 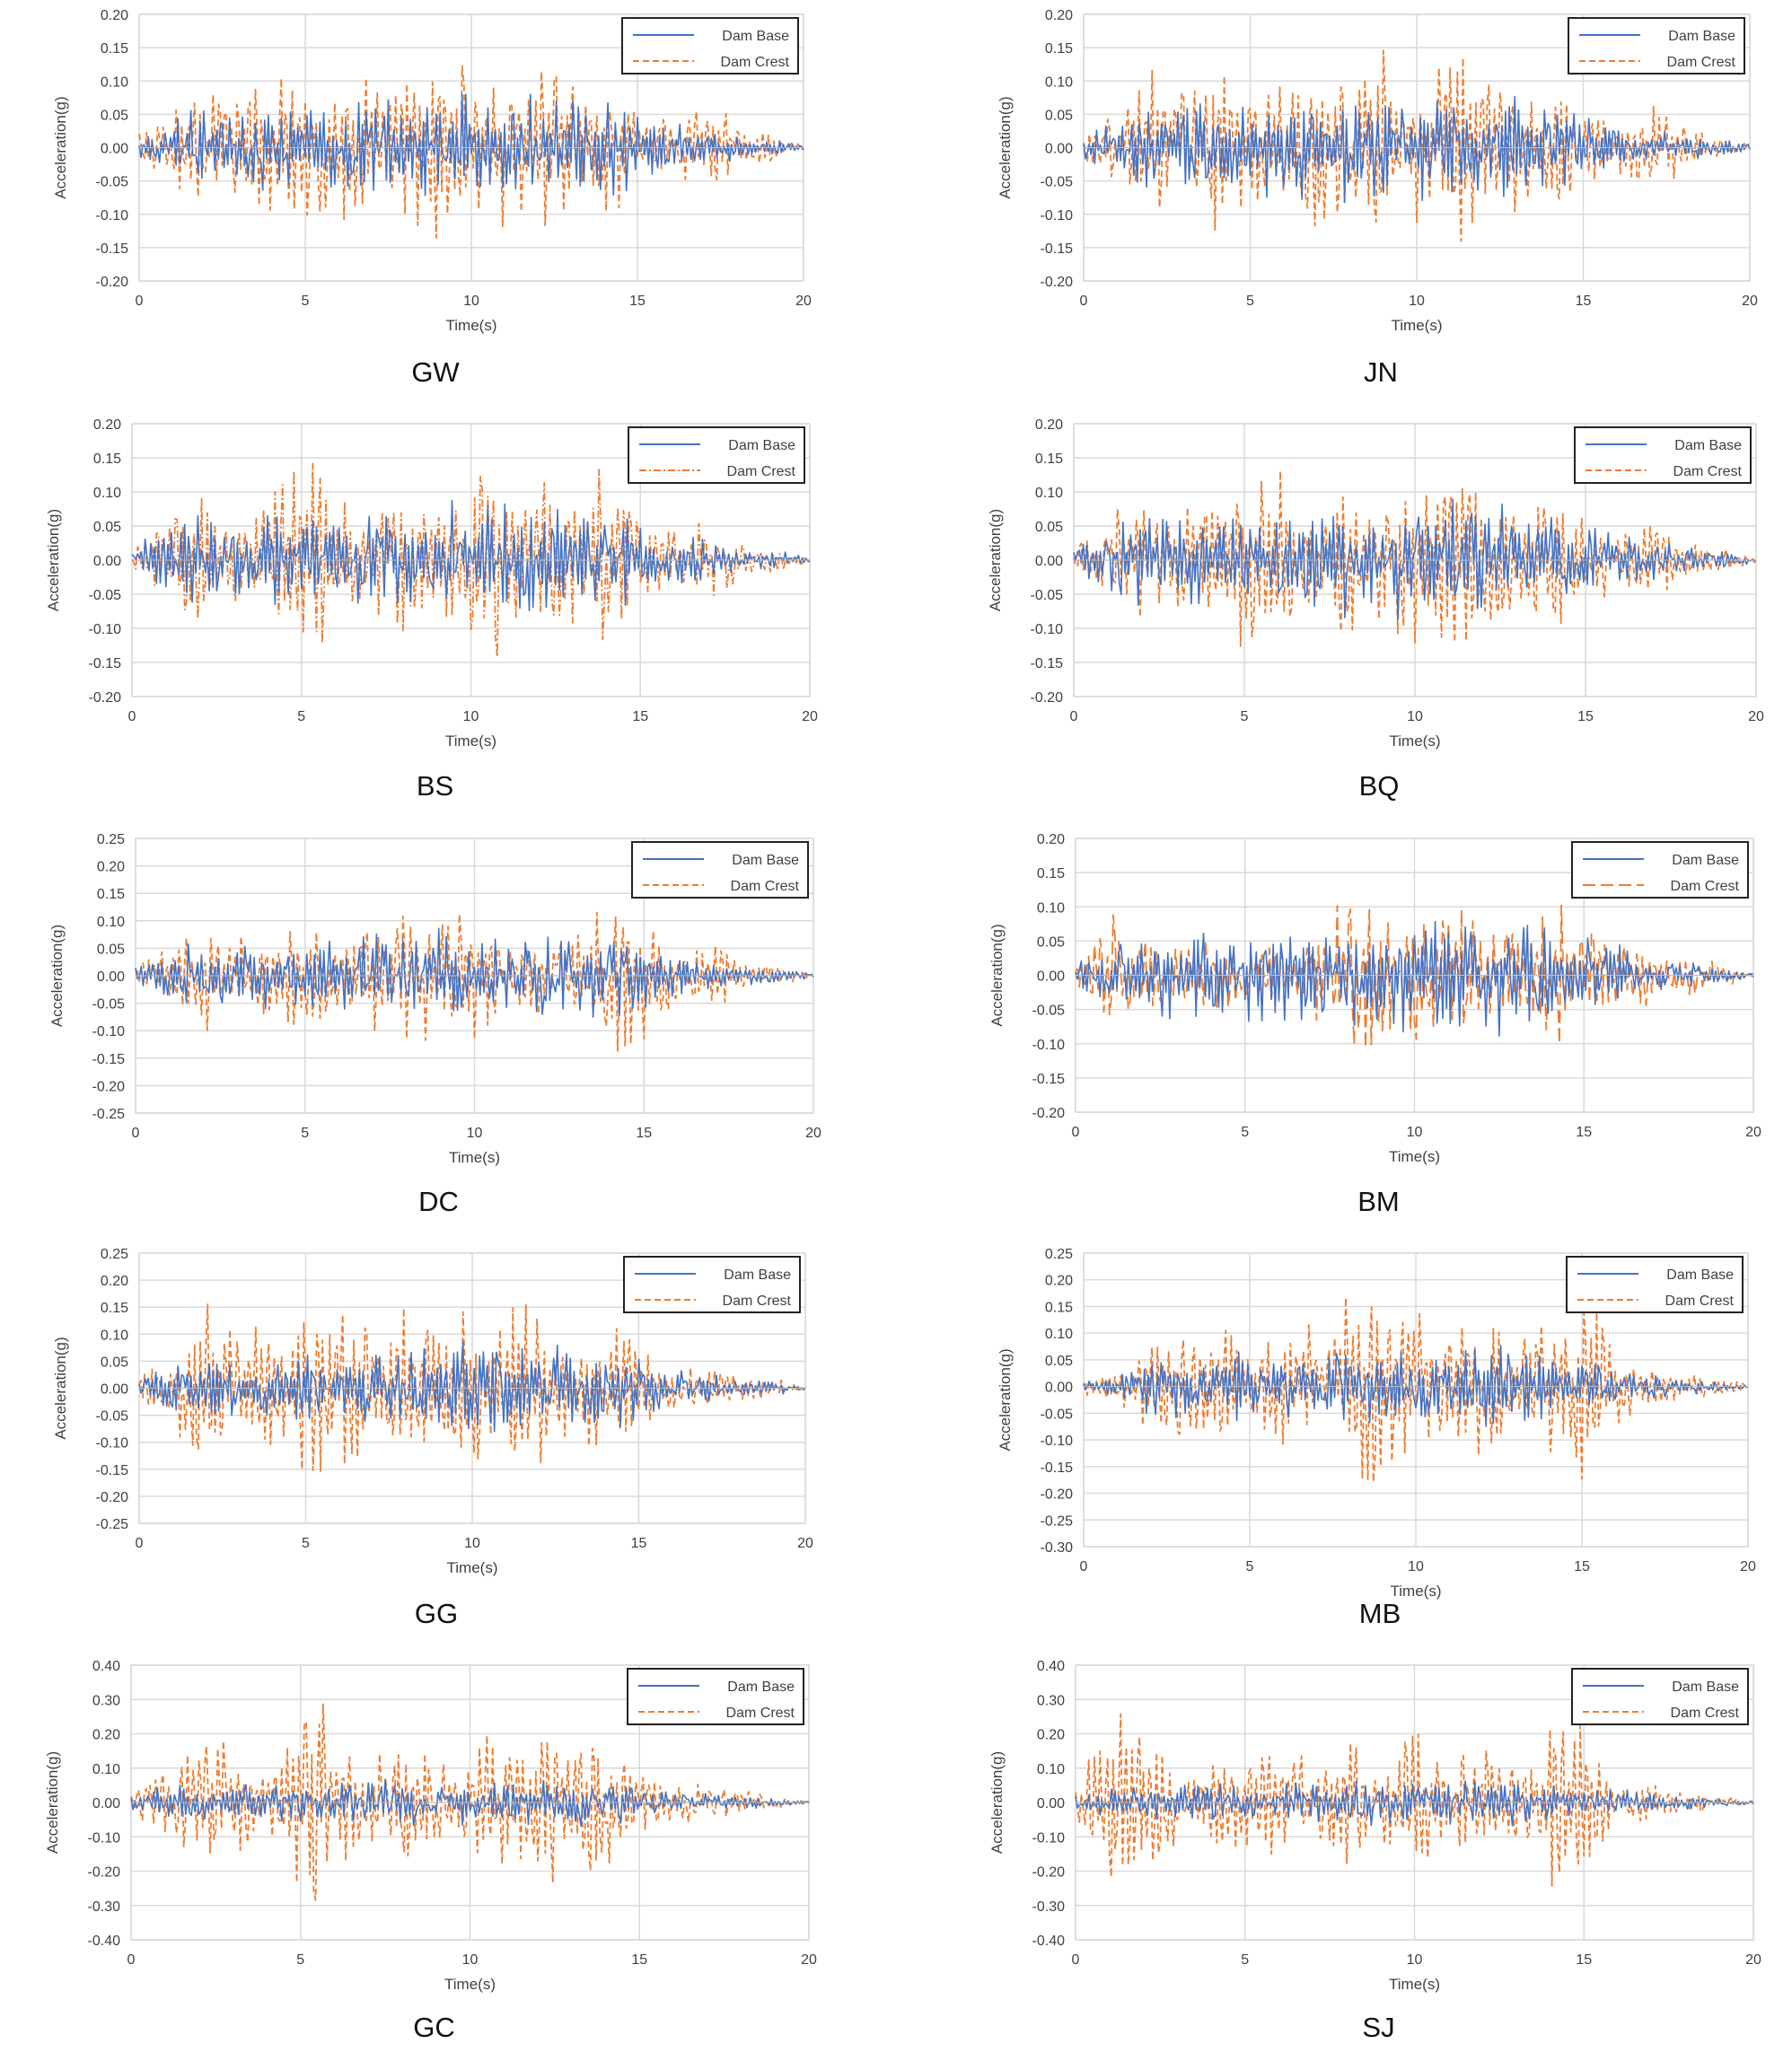 What do you see at coordinates (471, 560) in the screenshot?
I see `series-line-dam-crest` at bounding box center [471, 560].